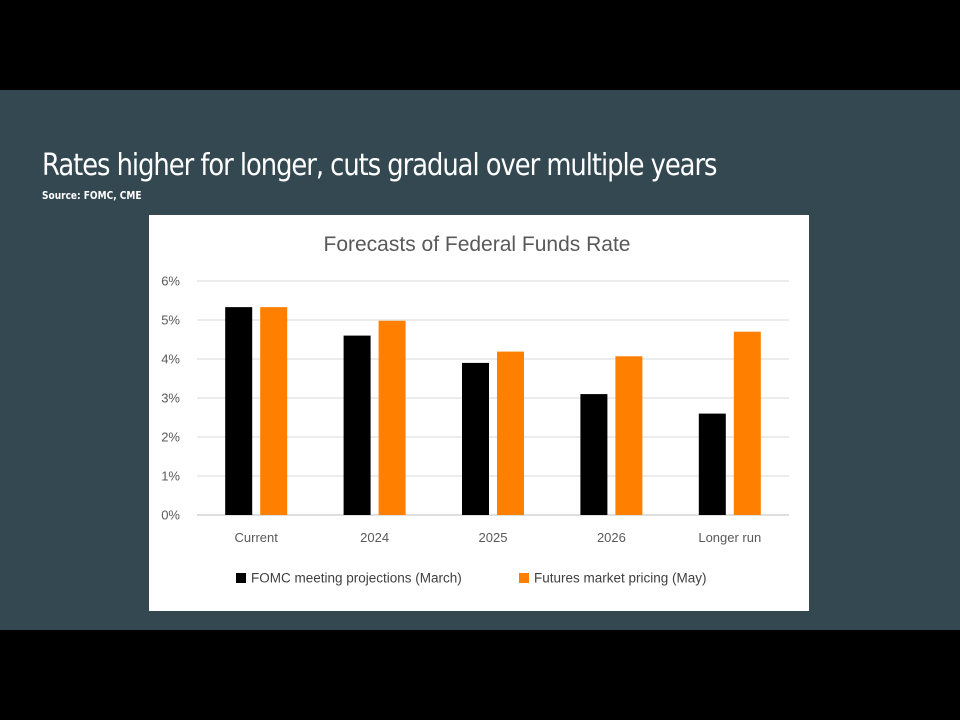 The image size is (960, 720). What do you see at coordinates (620, 578) in the screenshot?
I see `legend-label: Futures market pricing (May)` at bounding box center [620, 578].